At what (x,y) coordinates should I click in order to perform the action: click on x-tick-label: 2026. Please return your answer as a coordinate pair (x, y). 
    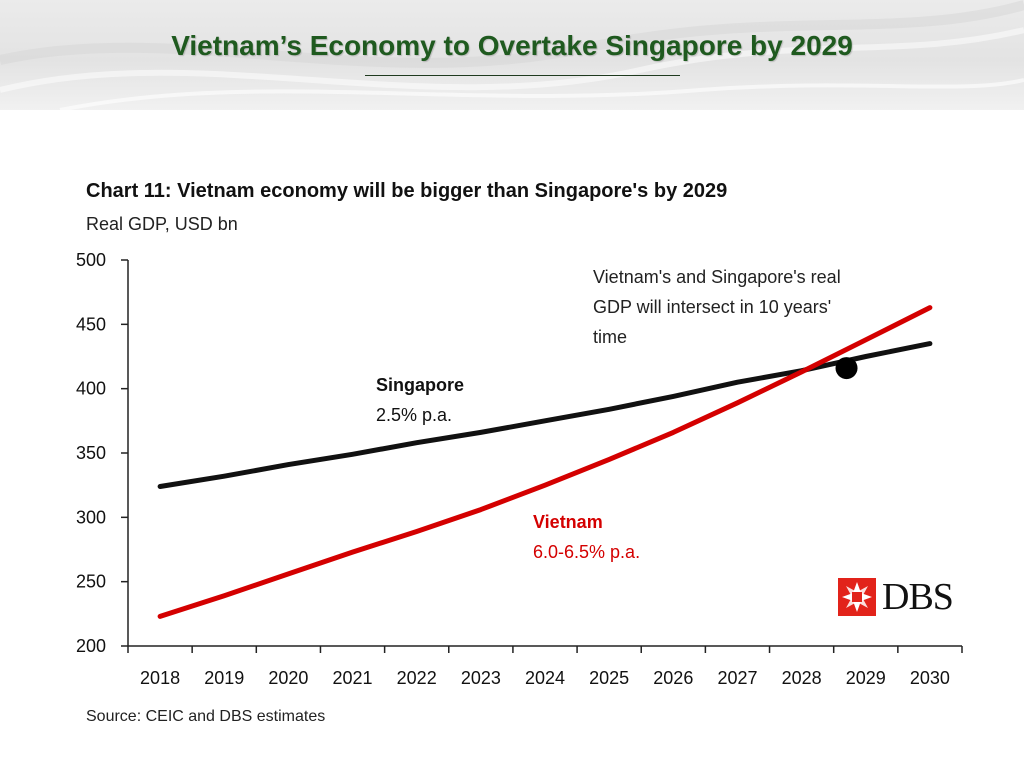
    Looking at the image, I should click on (673, 678).